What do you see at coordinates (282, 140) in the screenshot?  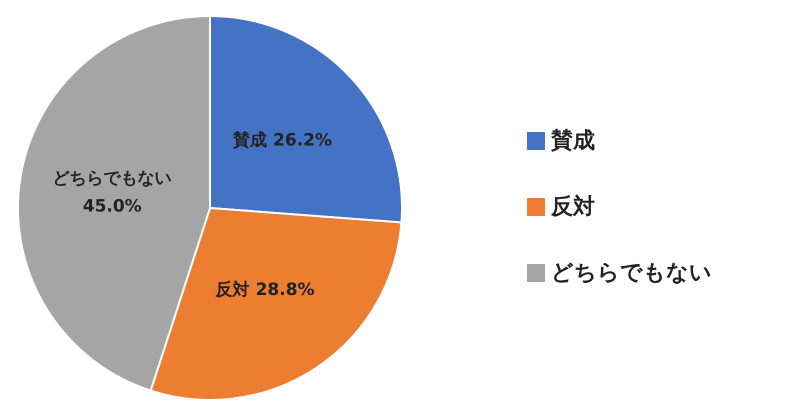 I see `category-label: 賛成 26.2%` at bounding box center [282, 140].